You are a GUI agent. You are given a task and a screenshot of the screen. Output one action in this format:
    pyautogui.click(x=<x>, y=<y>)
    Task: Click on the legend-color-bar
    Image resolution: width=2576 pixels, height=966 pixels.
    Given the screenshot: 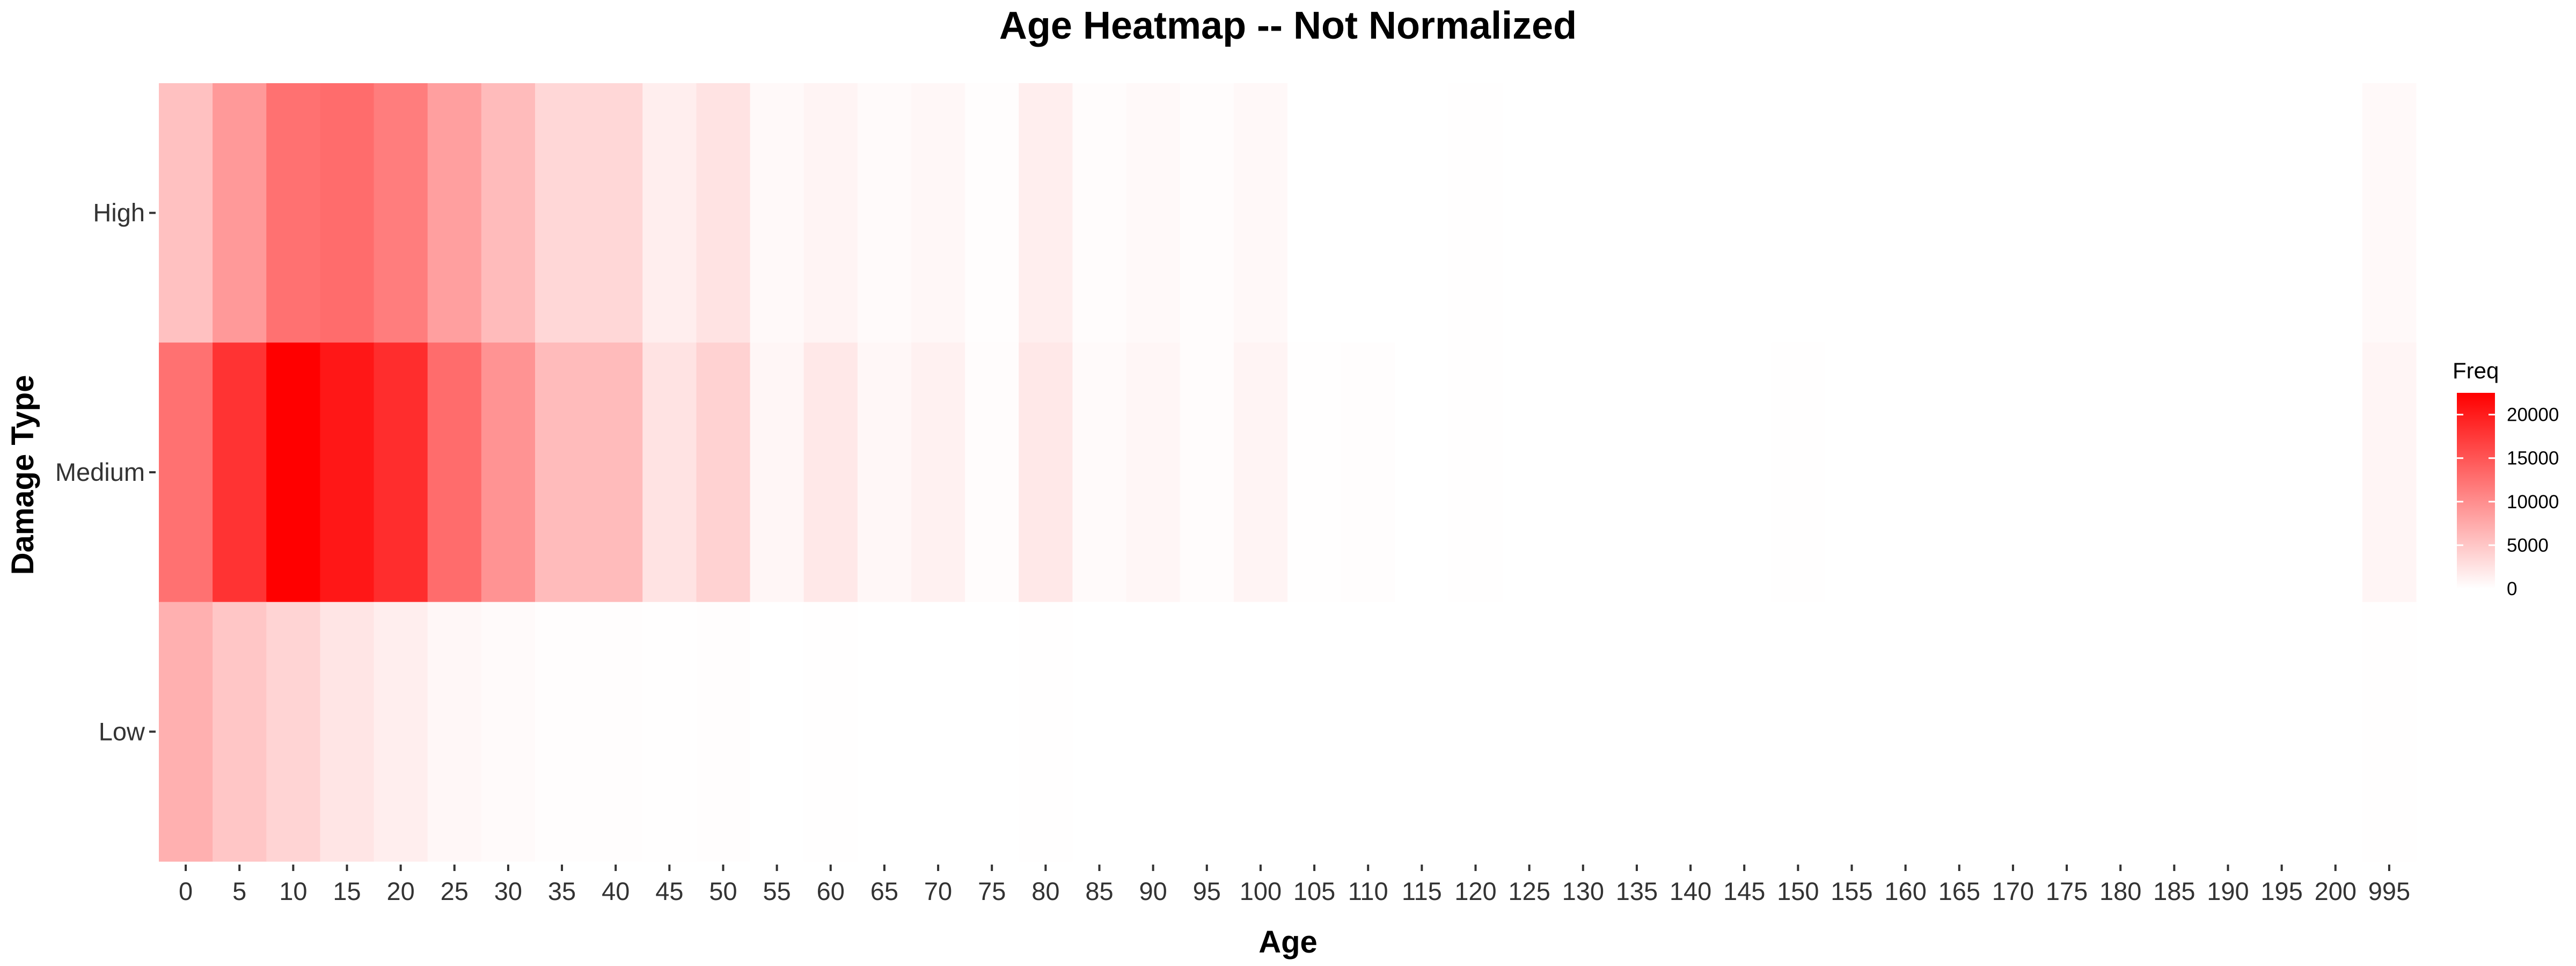 What is the action you would take?
    pyautogui.click(x=2476, y=491)
    